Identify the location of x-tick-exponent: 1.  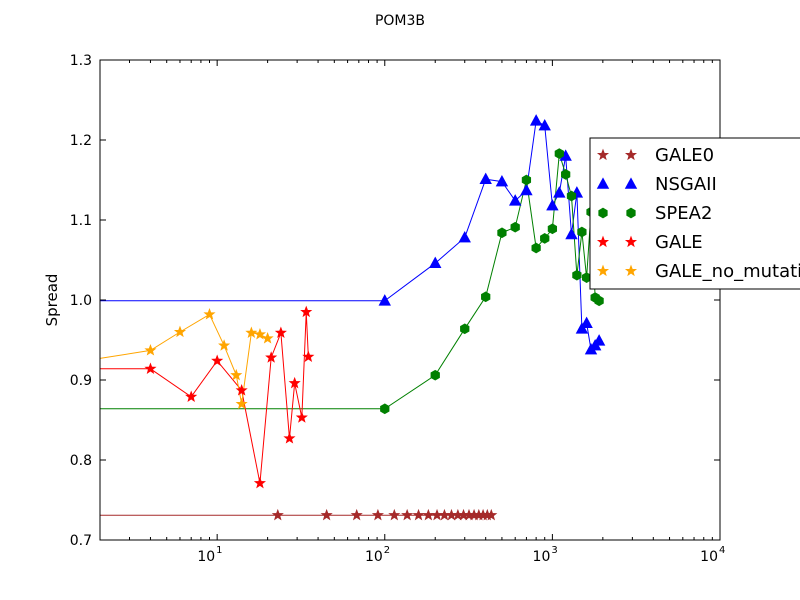
(219, 550).